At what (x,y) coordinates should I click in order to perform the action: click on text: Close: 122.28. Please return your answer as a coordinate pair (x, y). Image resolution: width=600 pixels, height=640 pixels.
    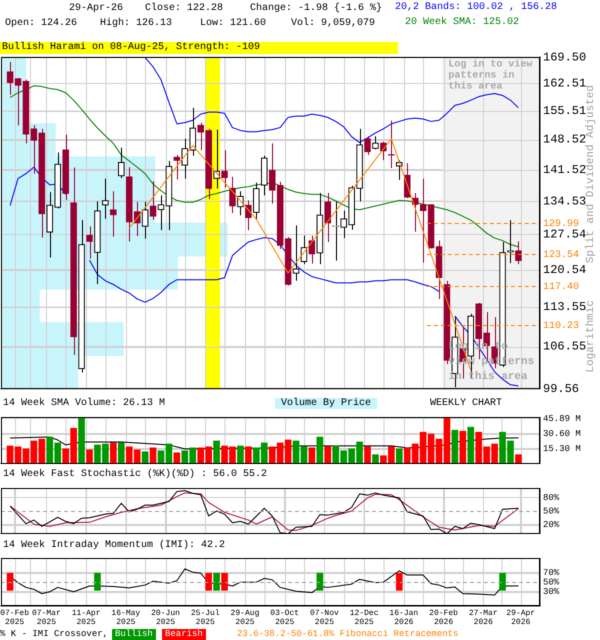
    Looking at the image, I should click on (184, 8).